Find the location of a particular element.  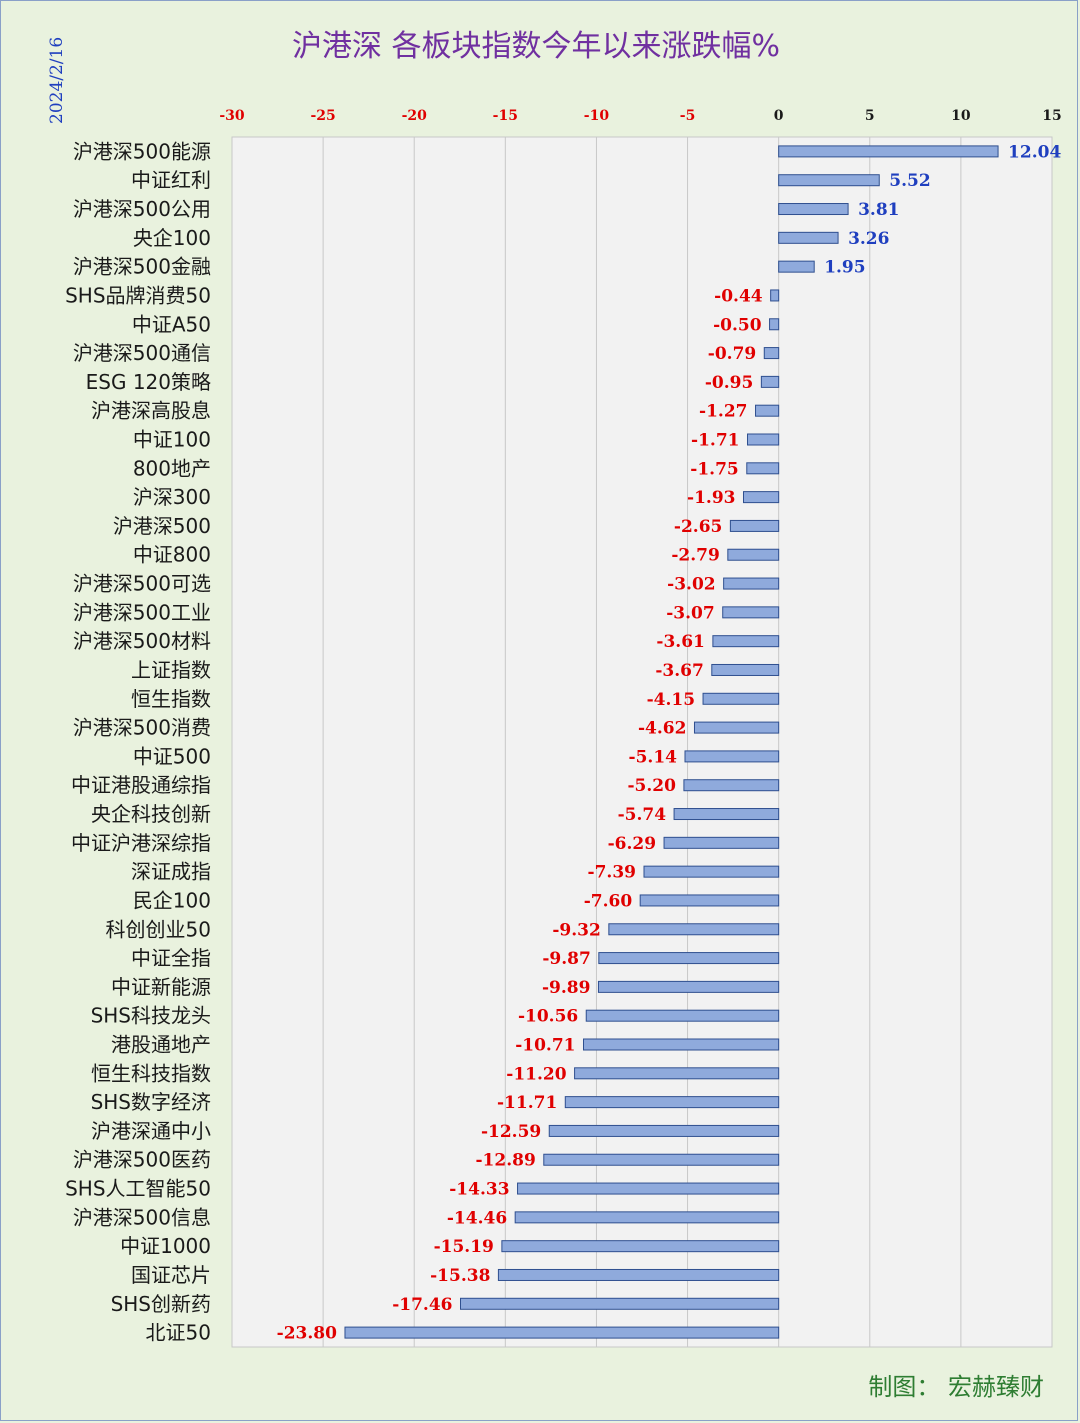

value-label: -4.15 is located at coordinates (671, 700).